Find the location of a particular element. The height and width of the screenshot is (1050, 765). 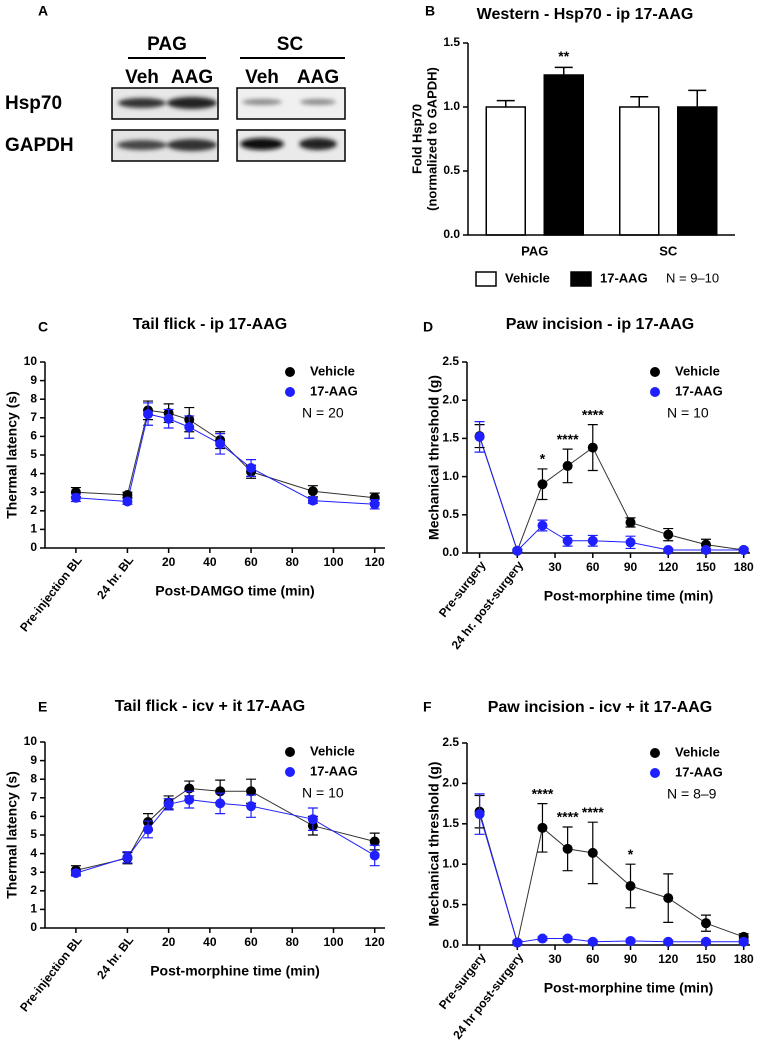

x-tick-label: 80 is located at coordinates (293, 562).